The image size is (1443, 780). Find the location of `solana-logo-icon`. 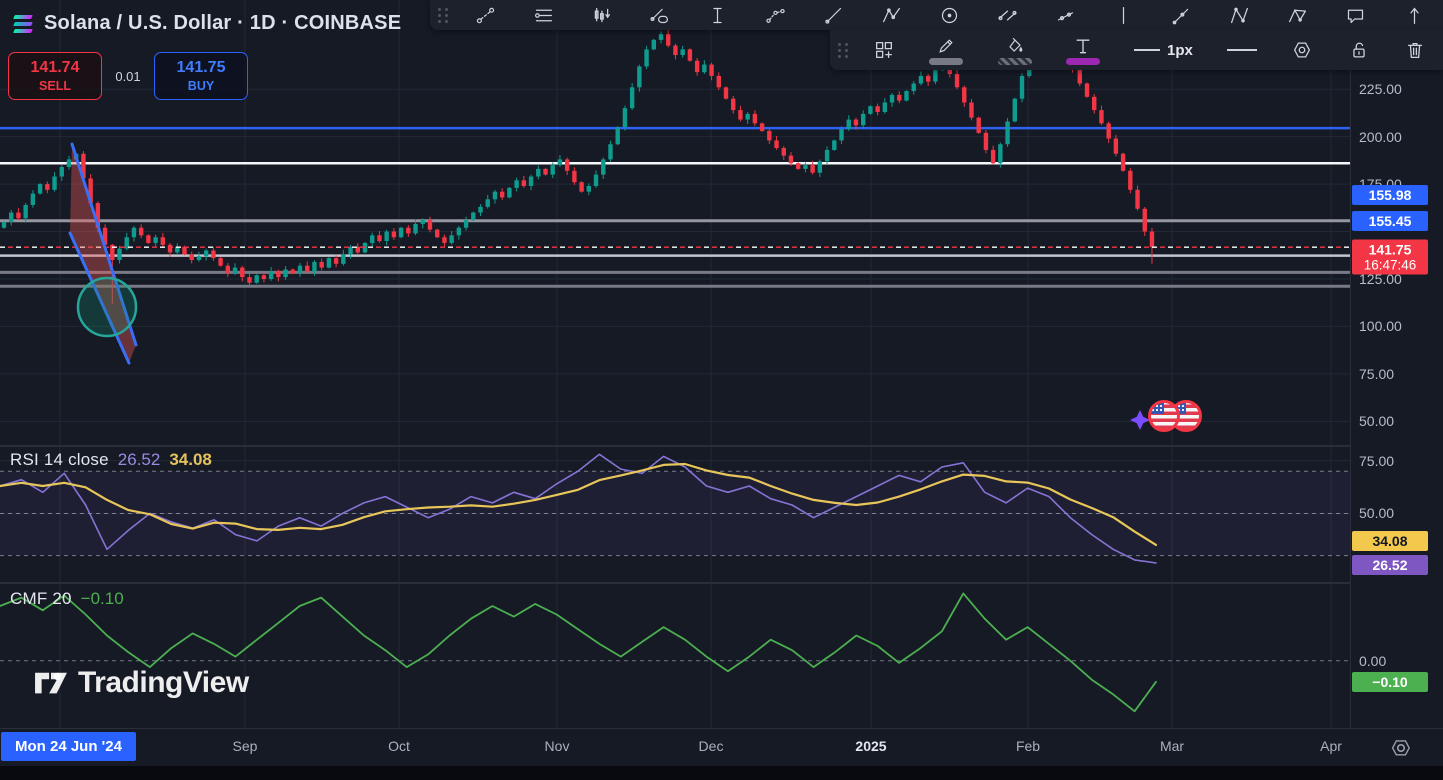

solana-logo-icon is located at coordinates (23, 24).